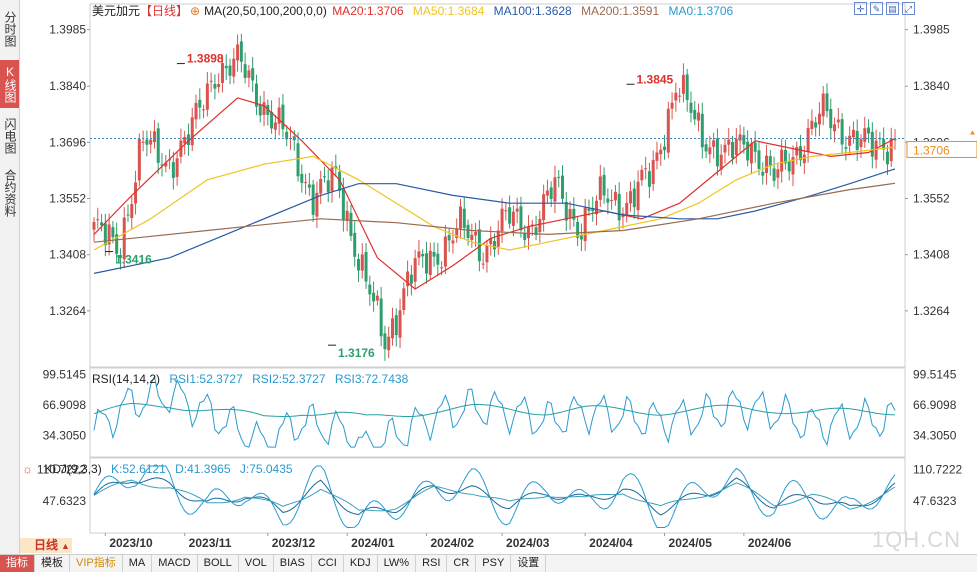 The height and width of the screenshot is (572, 977). What do you see at coordinates (27, 469) in the screenshot?
I see `kdj-gear-icon: ☼` at bounding box center [27, 469].